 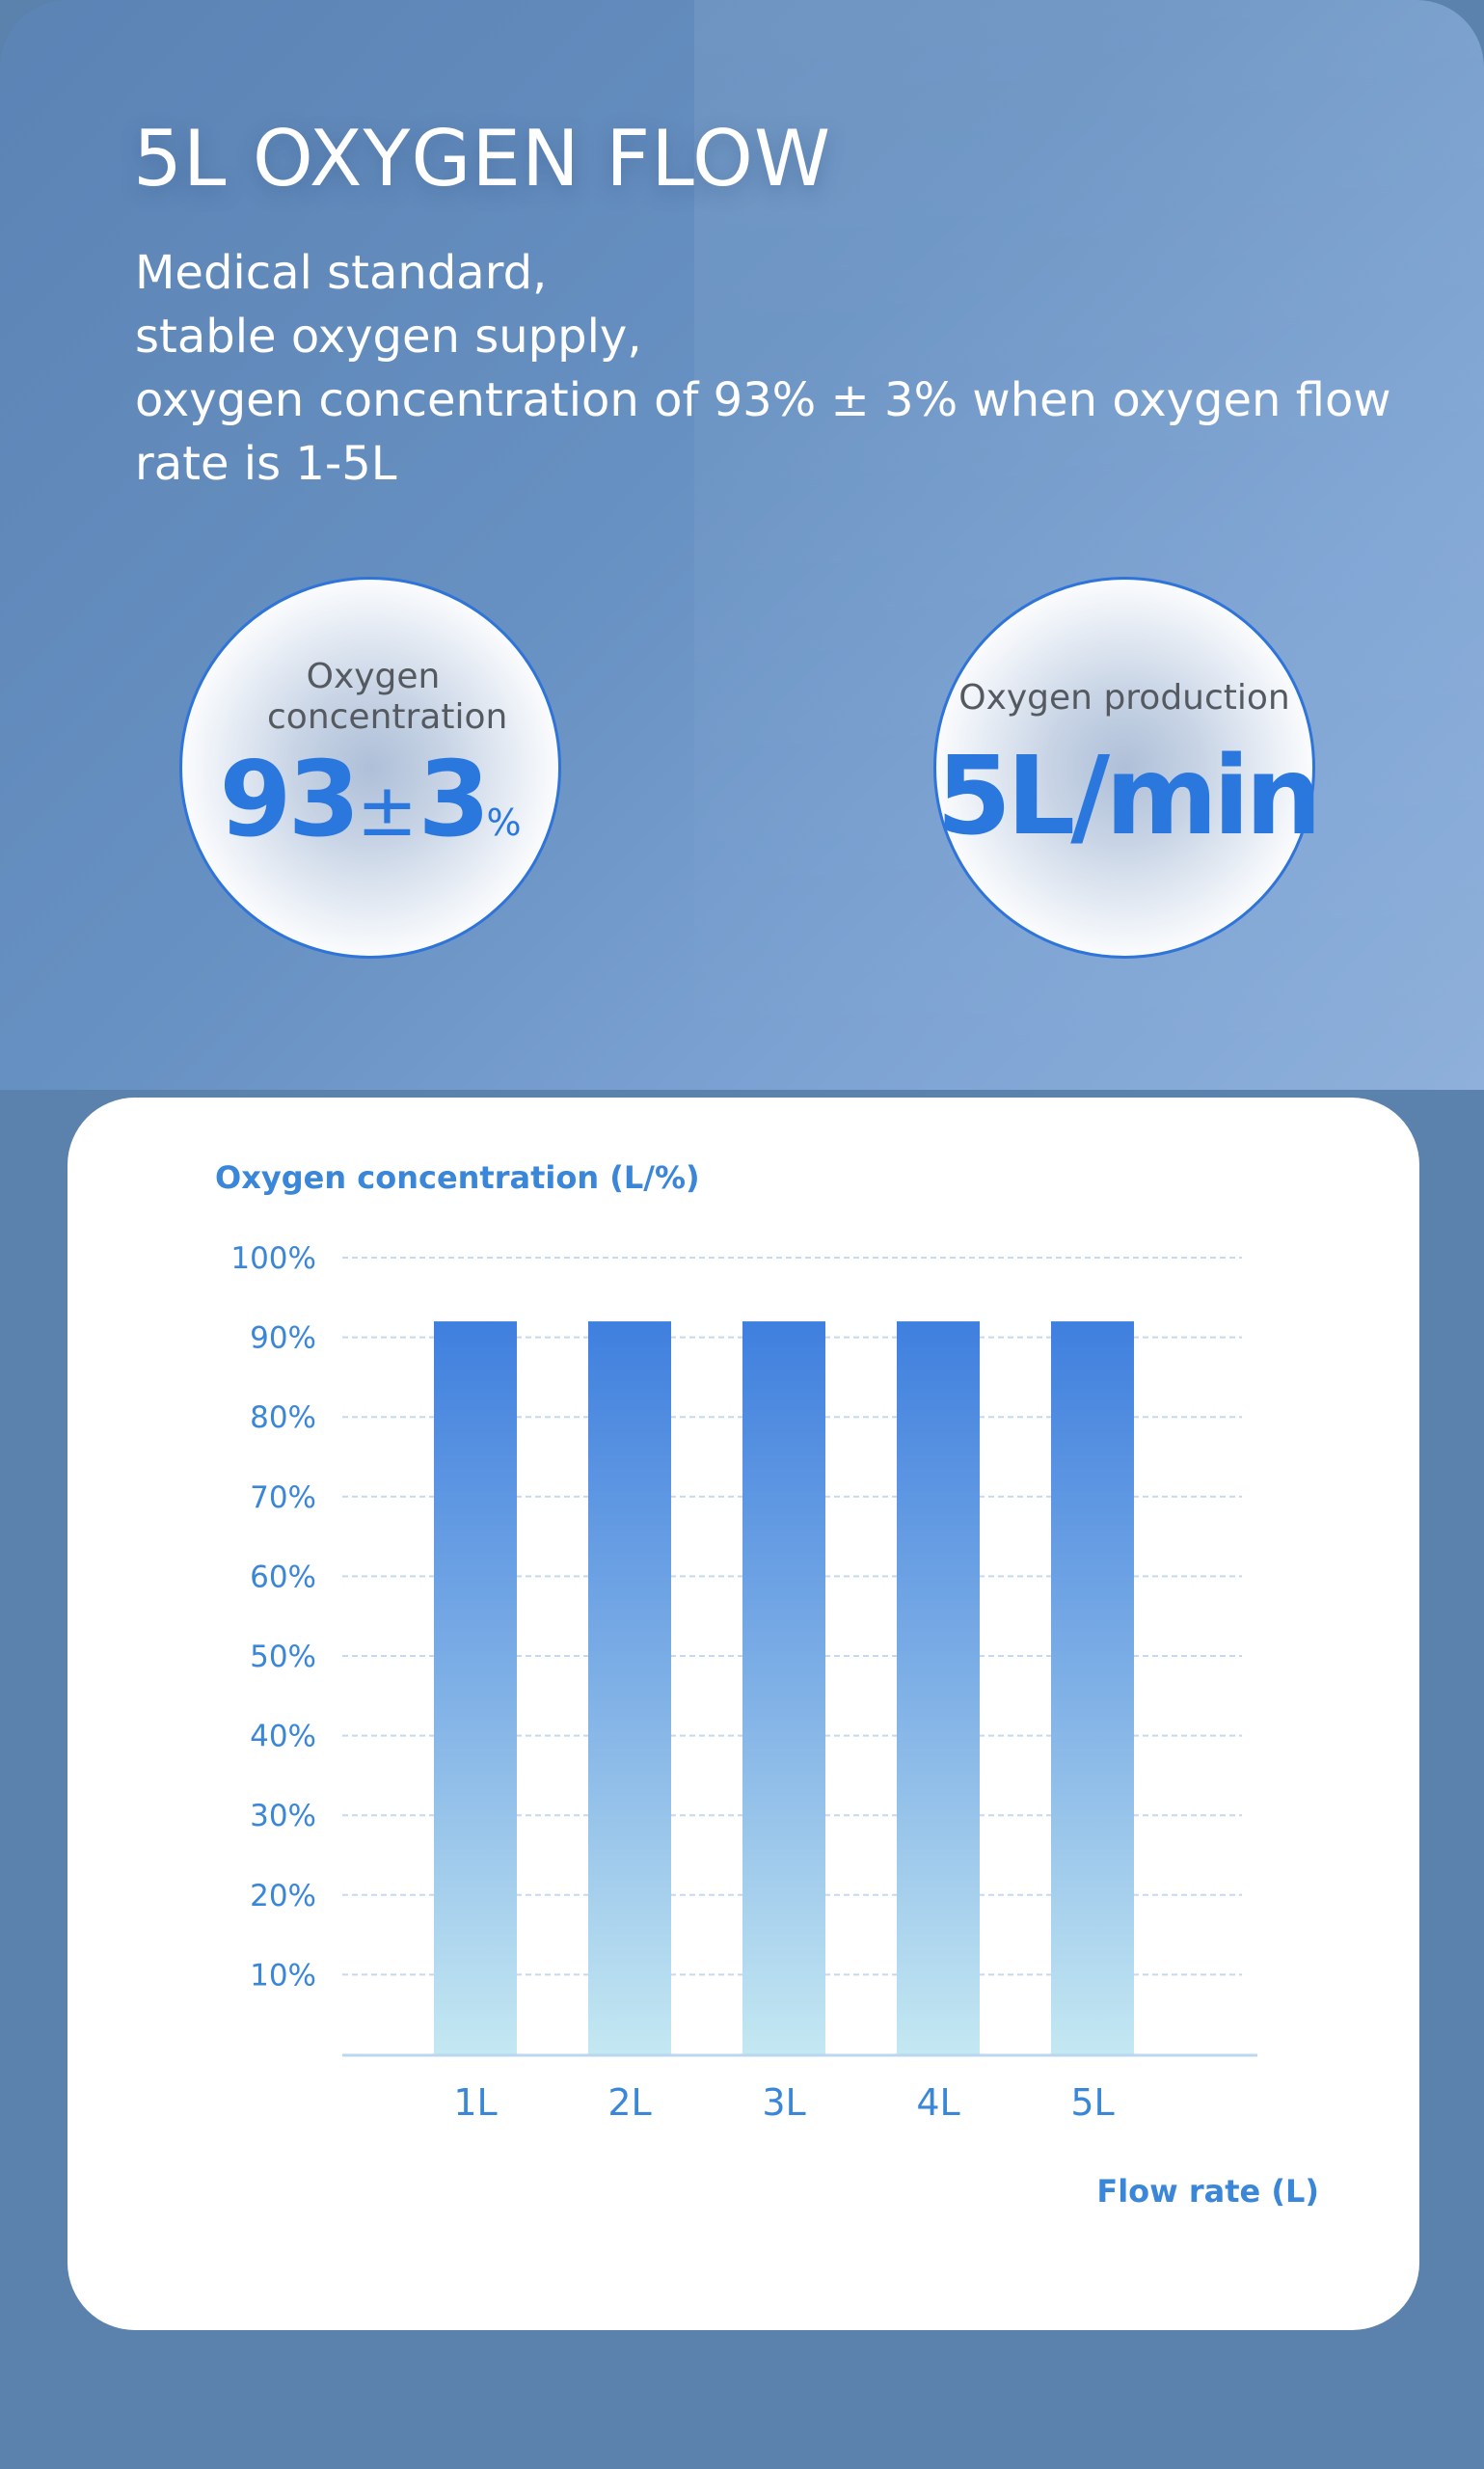 I want to click on bars, so click(x=784, y=1687).